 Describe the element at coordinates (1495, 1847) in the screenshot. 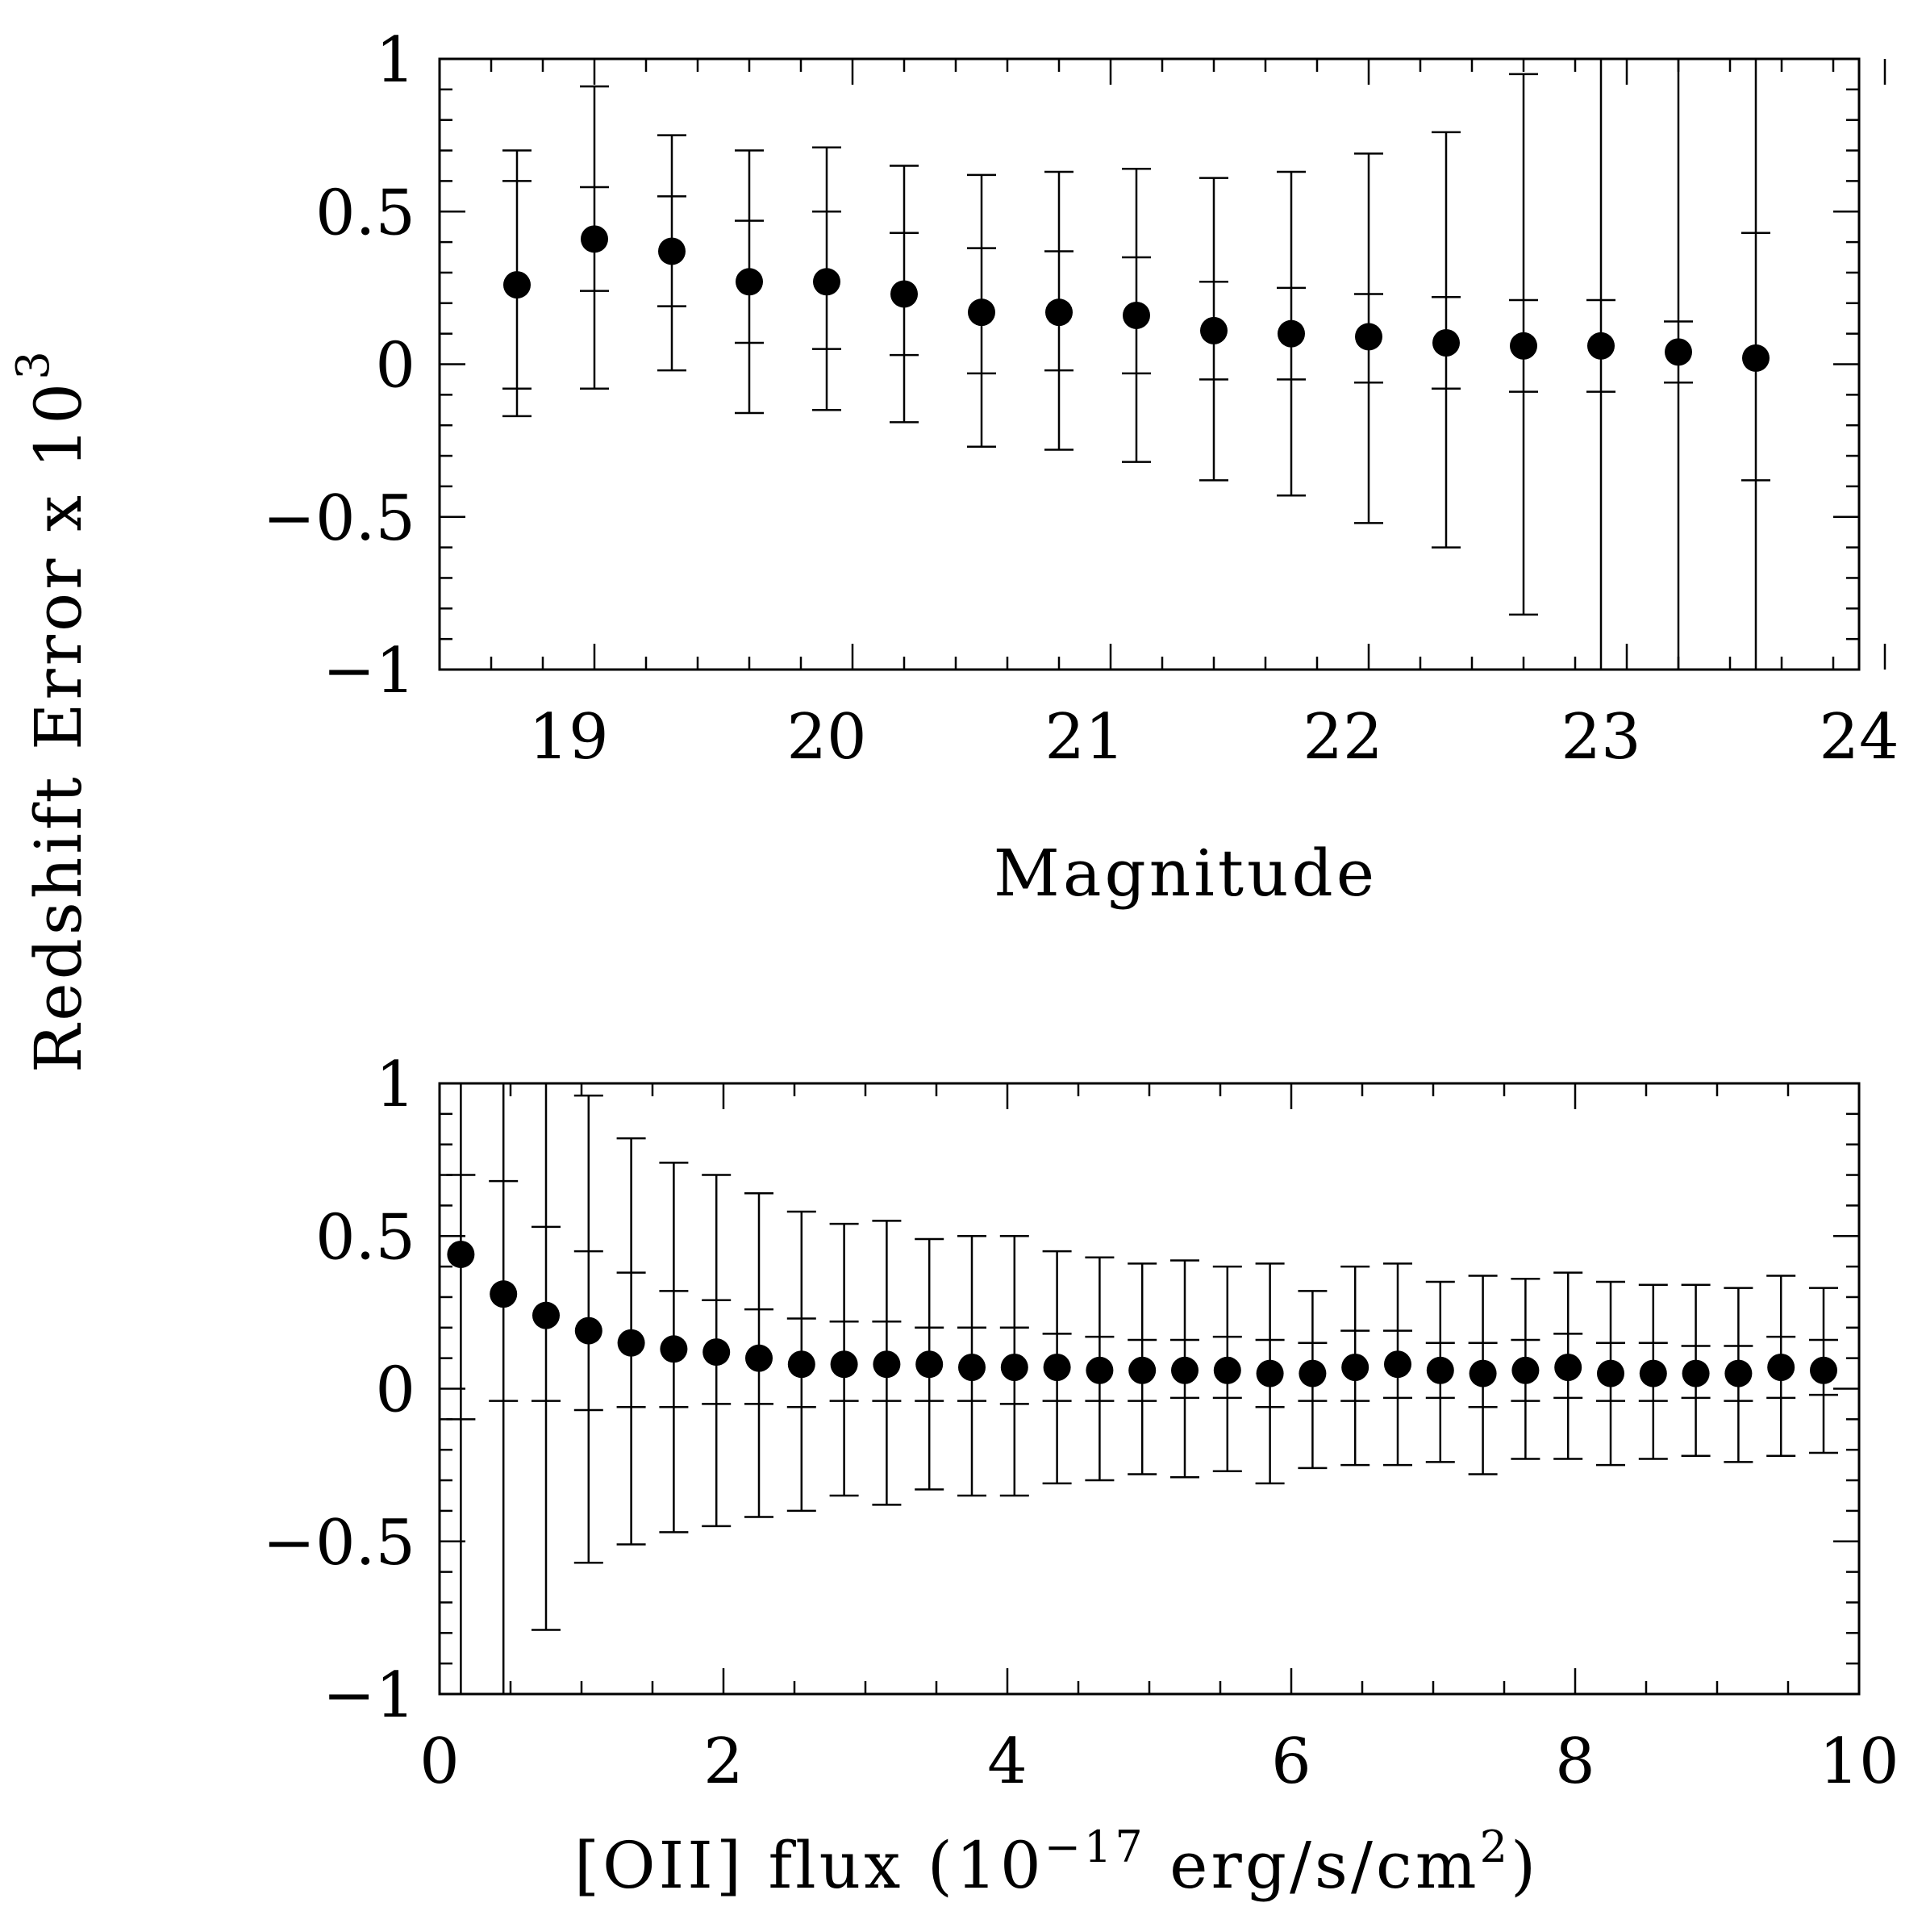

I see `x-axis-label-oii-exp2: 2` at that location.